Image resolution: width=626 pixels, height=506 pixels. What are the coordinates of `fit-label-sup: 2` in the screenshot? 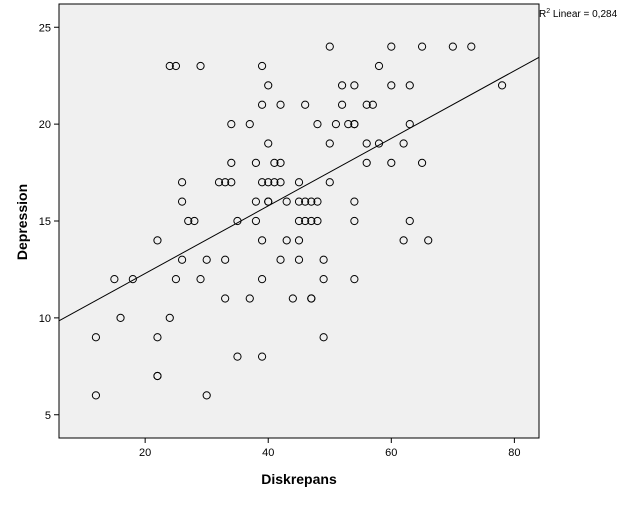 It's located at (548, 11).